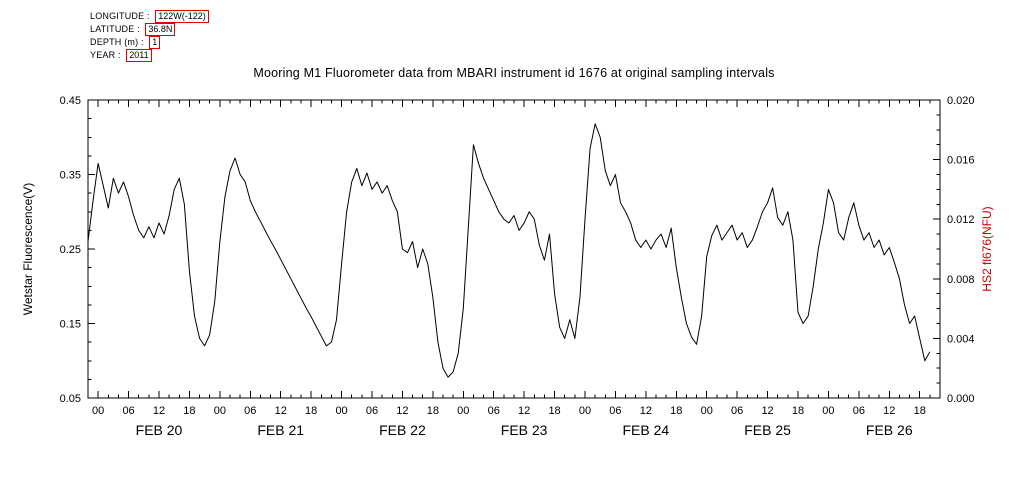 The width and height of the screenshot is (1009, 504). I want to click on depth-label: DEPTH (m) :, so click(117, 42).